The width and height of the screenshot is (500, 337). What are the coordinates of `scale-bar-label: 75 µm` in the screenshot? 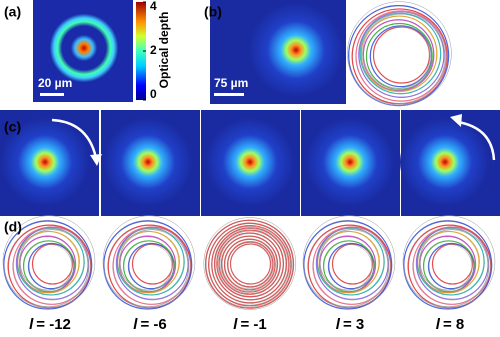 It's located at (231, 83).